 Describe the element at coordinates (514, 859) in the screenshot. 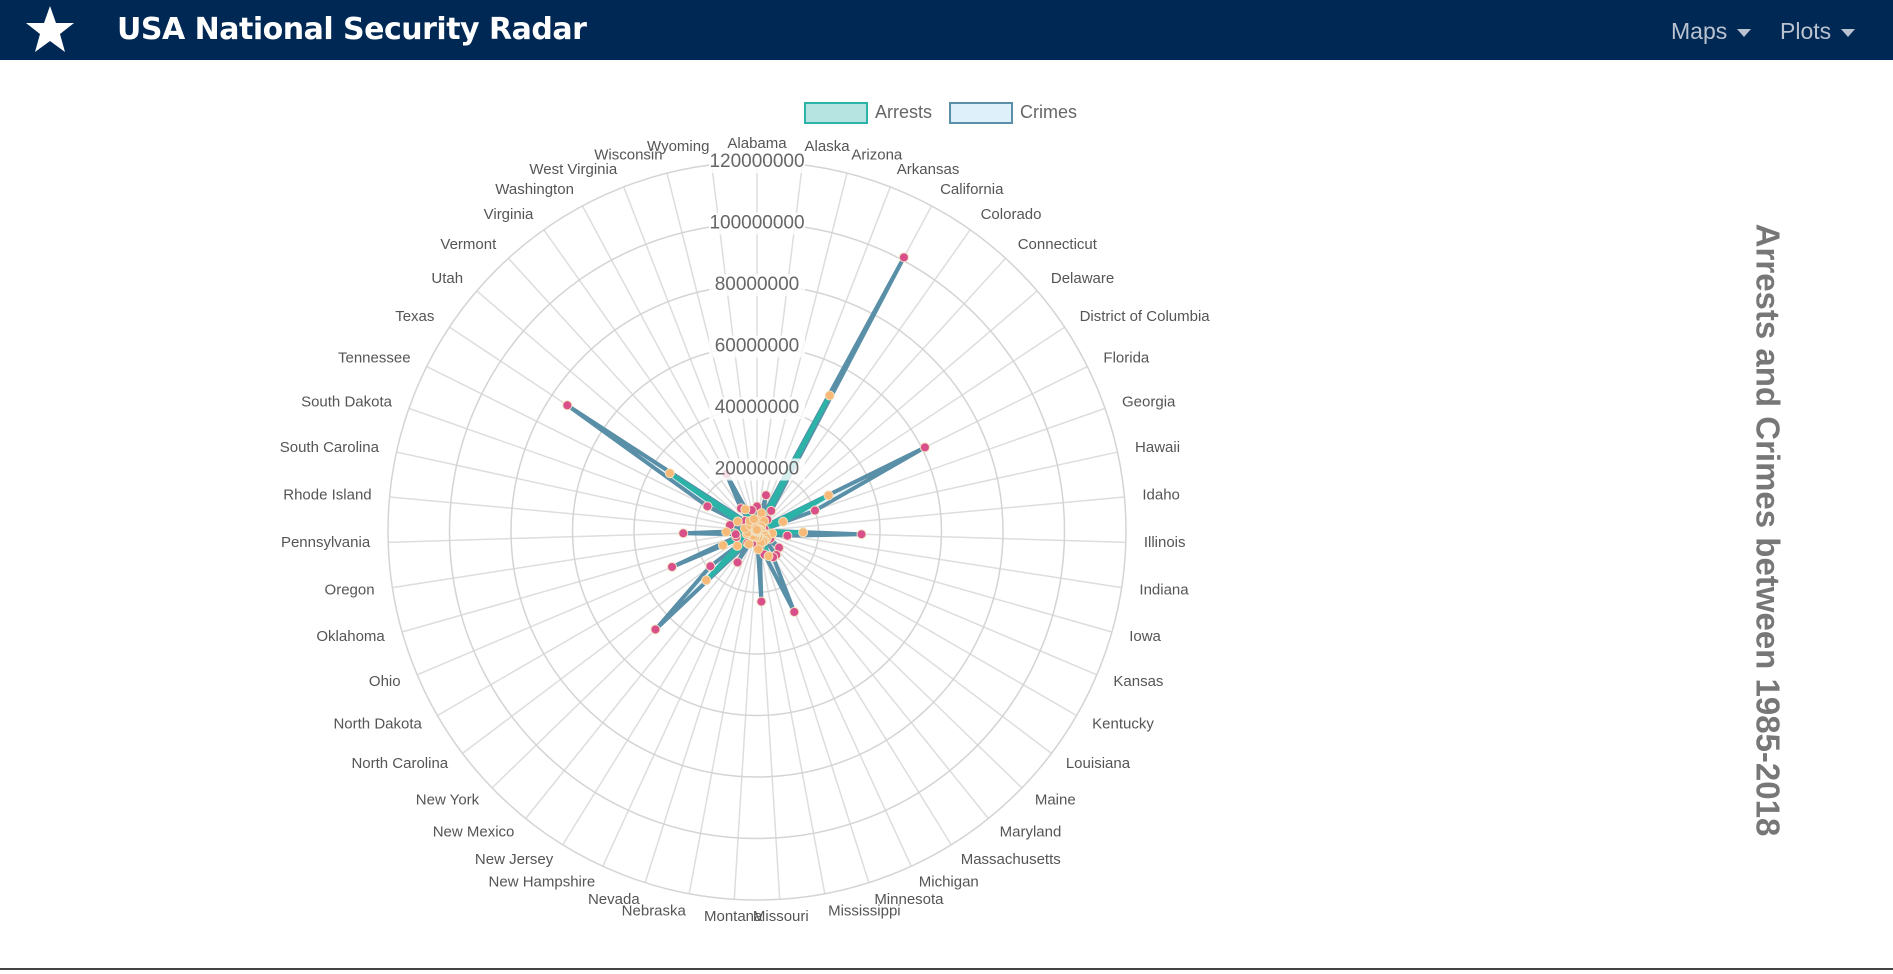

I see `category-label: New Jersey` at that location.